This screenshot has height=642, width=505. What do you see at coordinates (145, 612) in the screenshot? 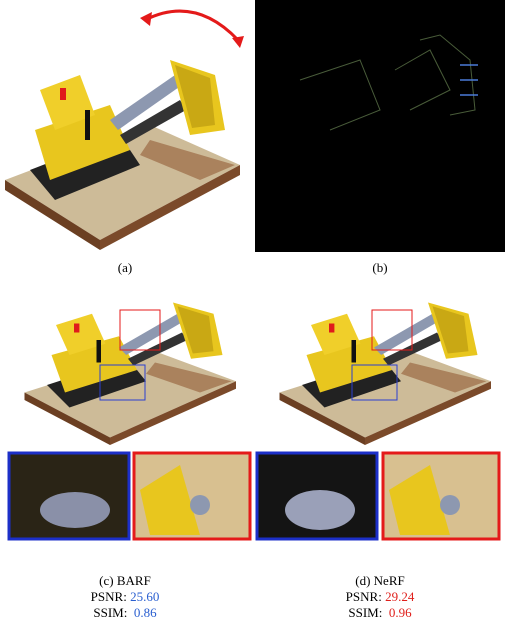
I see `metric-value: 0.86` at bounding box center [145, 612].